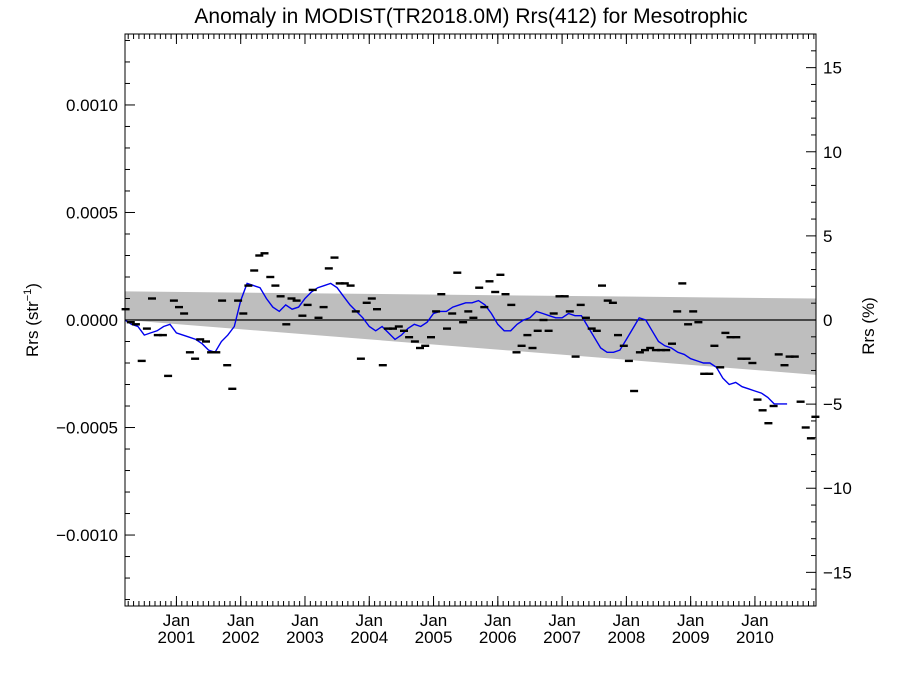  What do you see at coordinates (868, 326) in the screenshot?
I see `right-axis-label: Rrs (%)` at bounding box center [868, 326].